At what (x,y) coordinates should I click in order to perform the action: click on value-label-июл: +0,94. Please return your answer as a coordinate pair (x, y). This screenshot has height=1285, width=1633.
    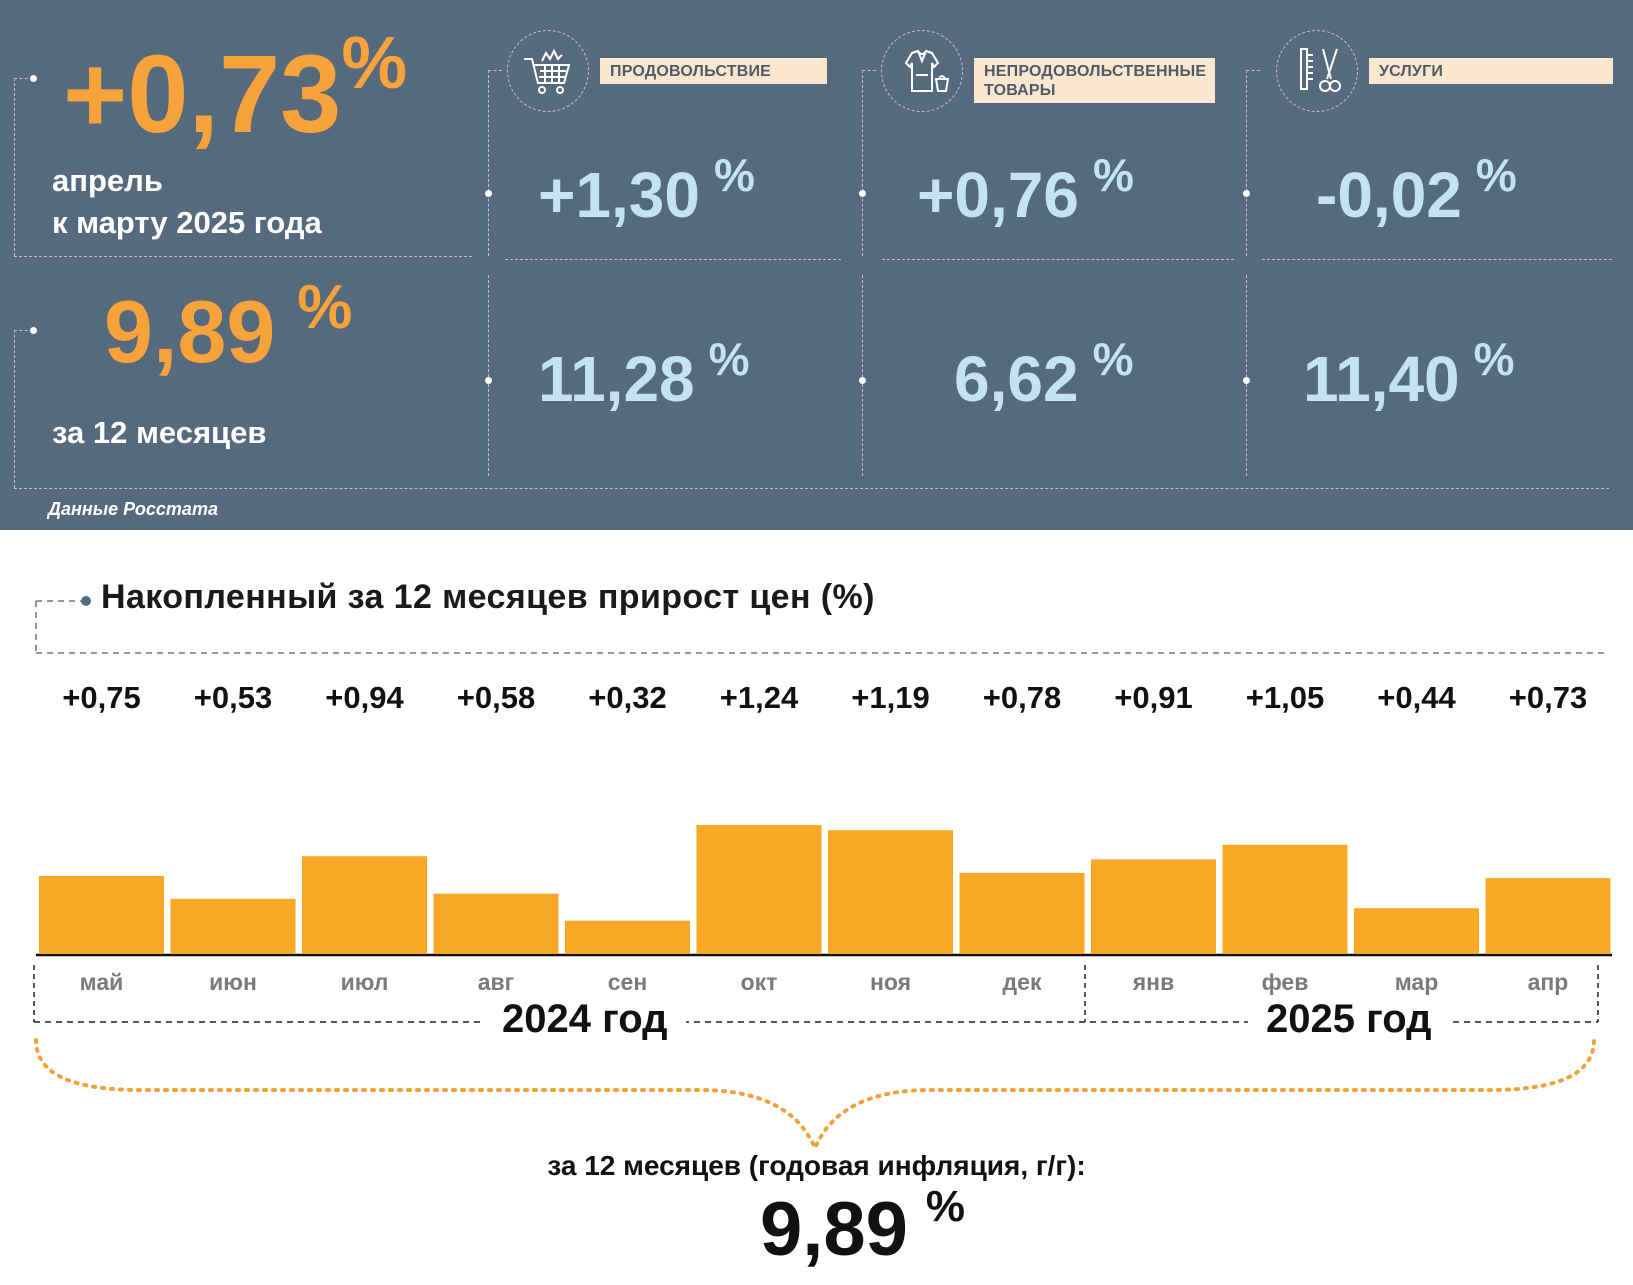
    Looking at the image, I should click on (364, 697).